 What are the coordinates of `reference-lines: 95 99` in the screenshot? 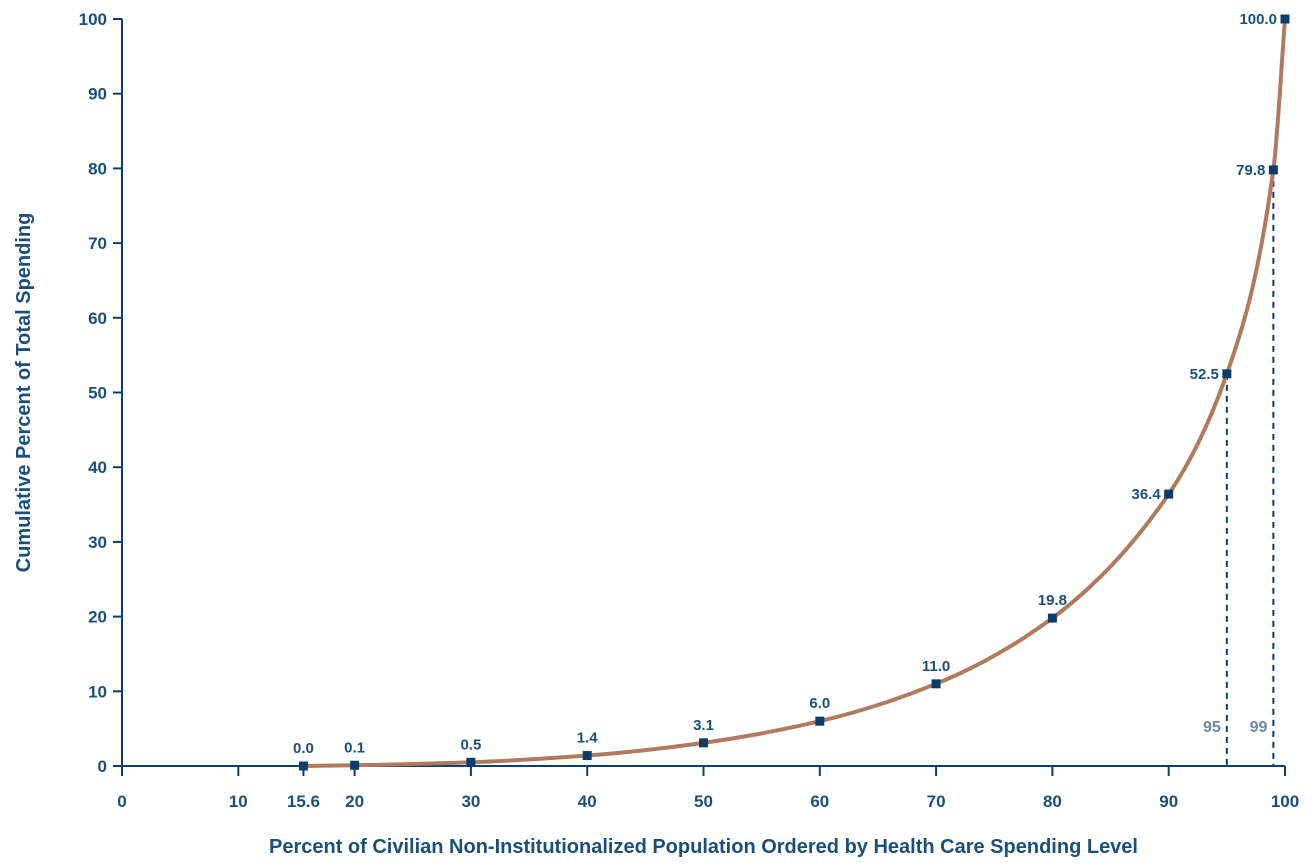 It's located at (1239, 467).